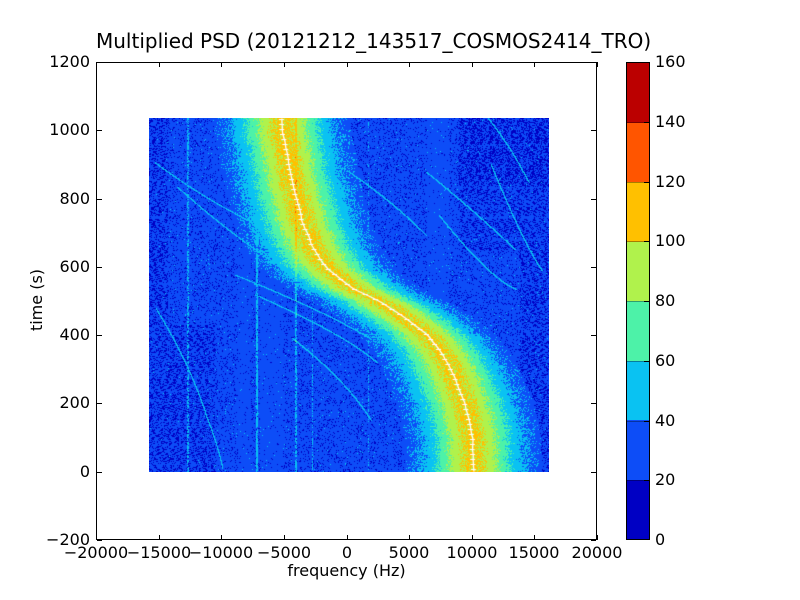 The image size is (800, 600). Describe the element at coordinates (665, 300) in the screenshot. I see `colorbar-tick-label: 80` at that location.